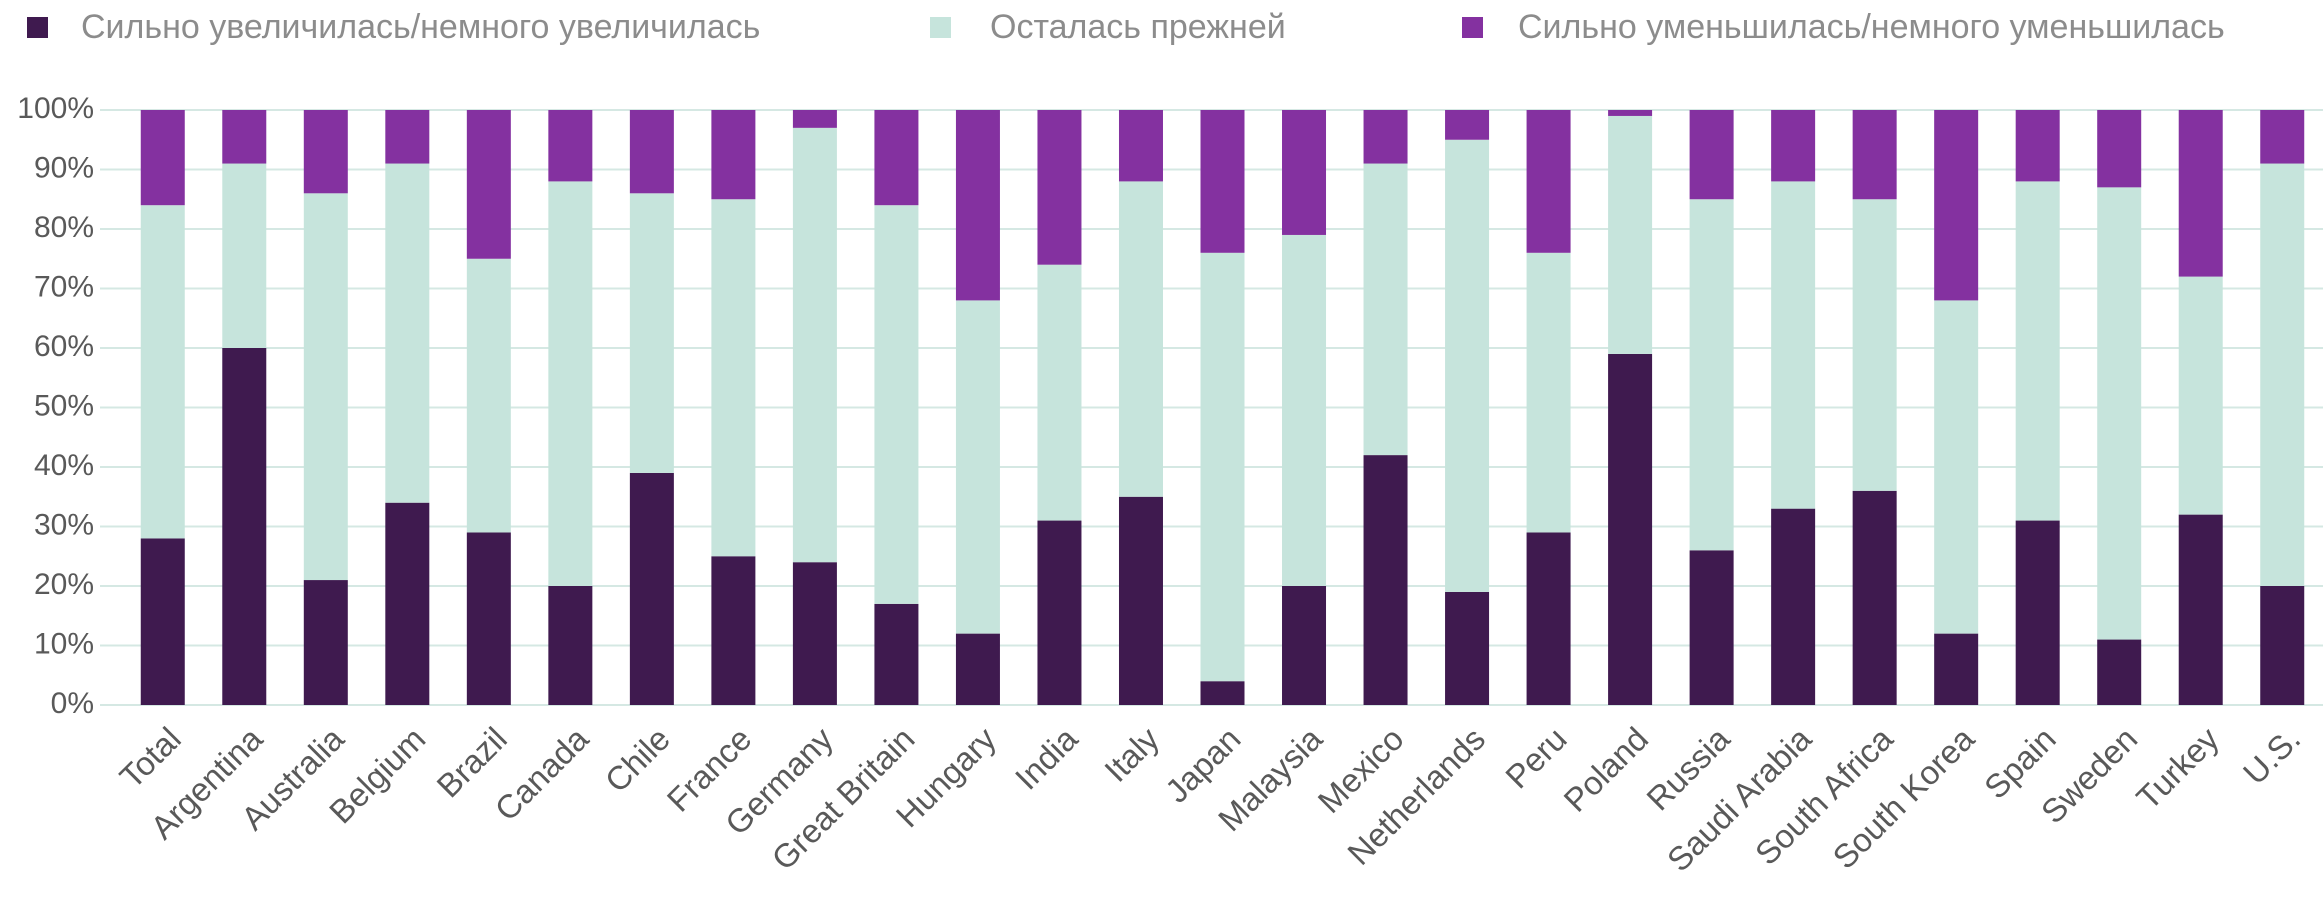  Describe the element at coordinates (64, 346) in the screenshot. I see `y-tick-label: 60%` at that location.